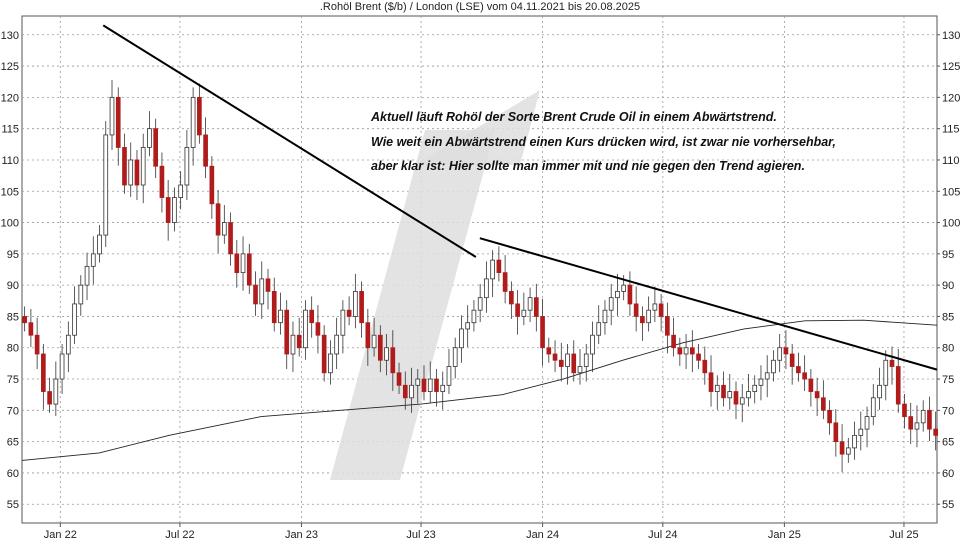 The width and height of the screenshot is (960, 540). Describe the element at coordinates (10, 67) in the screenshot. I see `y-tick-label-left: 125` at that location.